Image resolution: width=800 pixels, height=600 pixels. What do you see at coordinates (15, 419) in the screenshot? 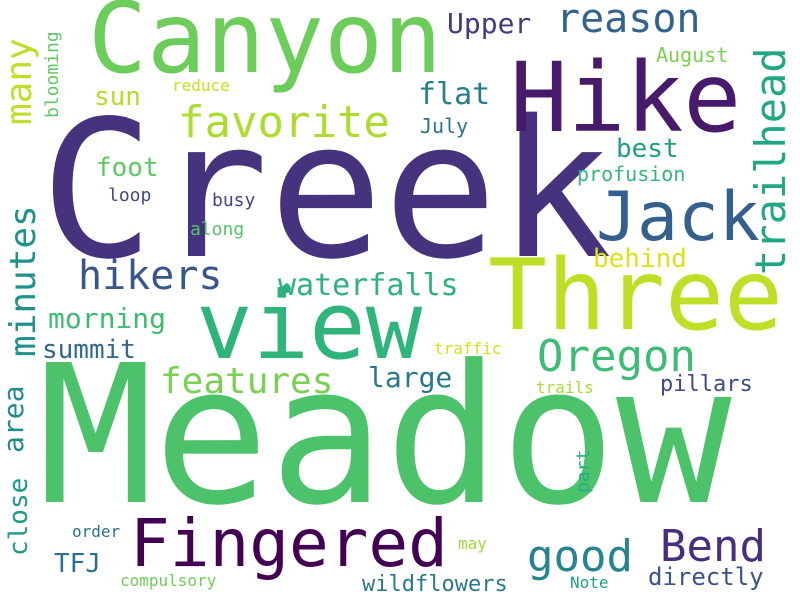
I see `word-area: area` at bounding box center [15, 419].